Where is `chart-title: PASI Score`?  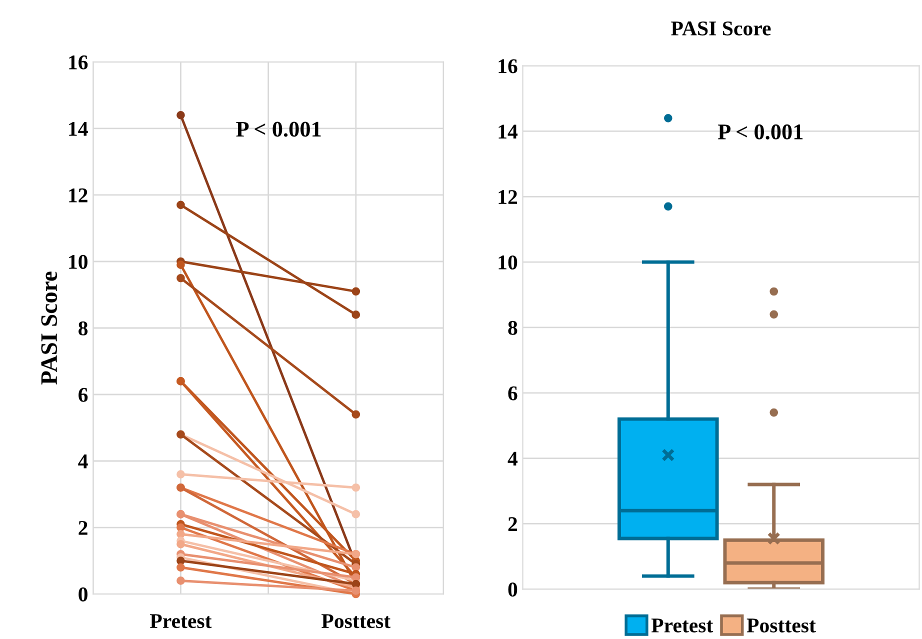
chart-title: PASI Score is located at coordinates (721, 28).